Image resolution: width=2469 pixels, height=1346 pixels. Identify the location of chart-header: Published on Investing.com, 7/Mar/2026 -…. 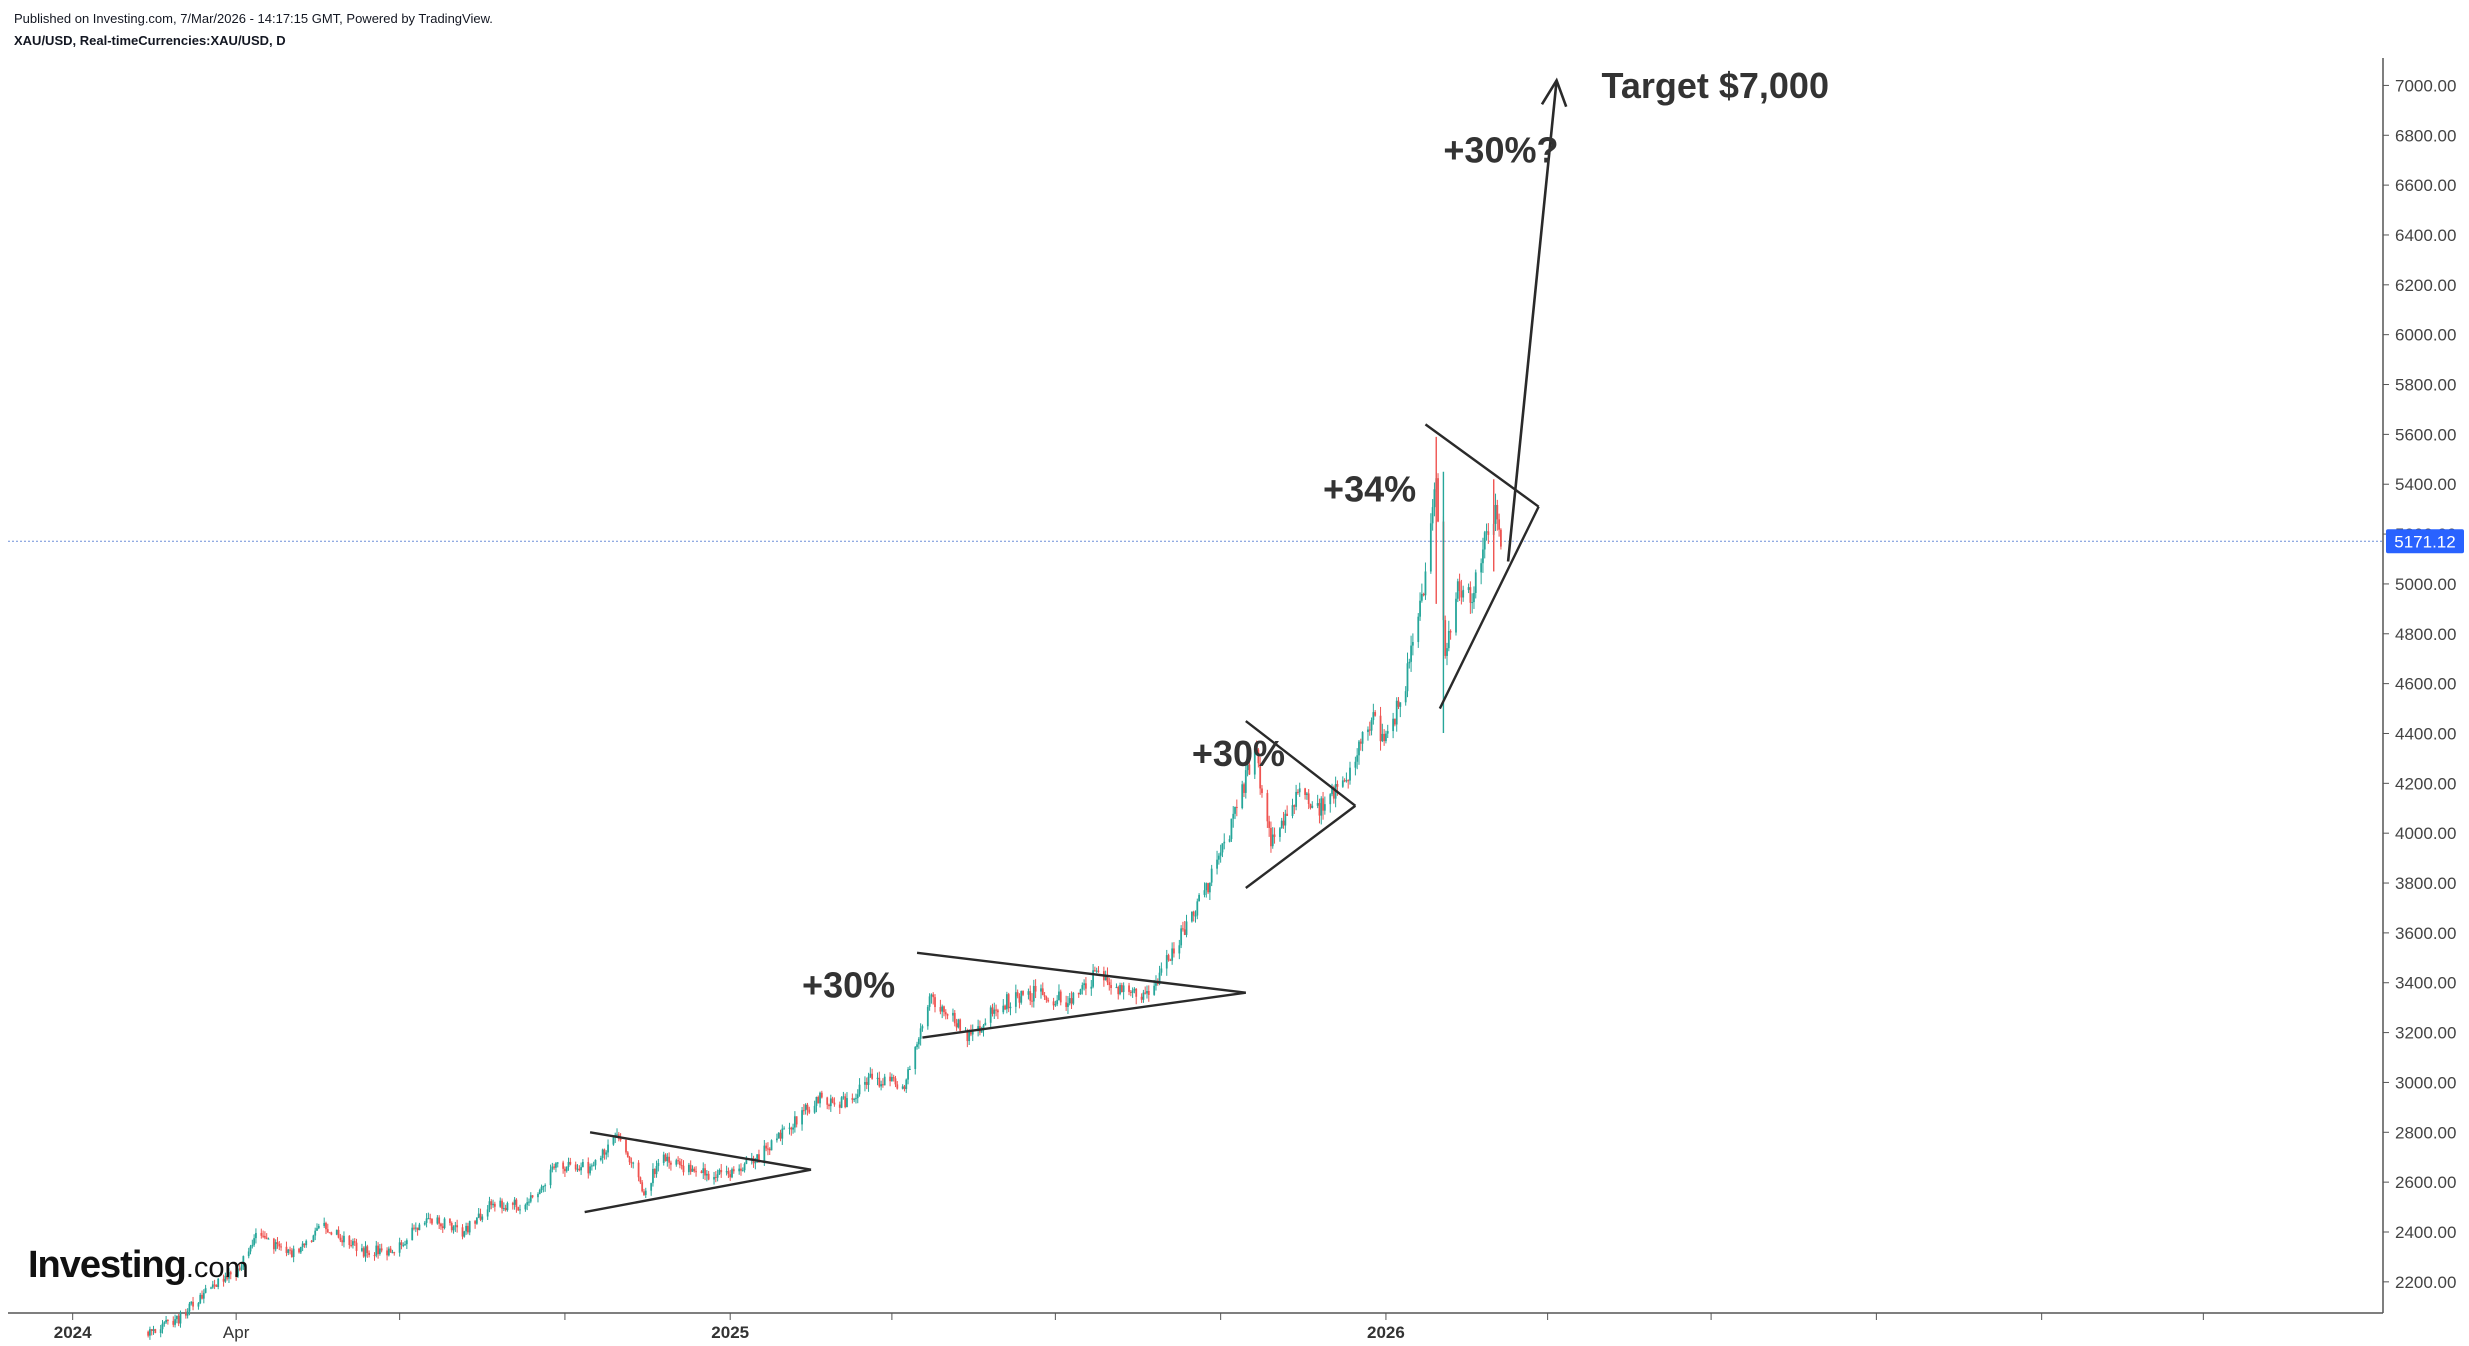
(253, 30).